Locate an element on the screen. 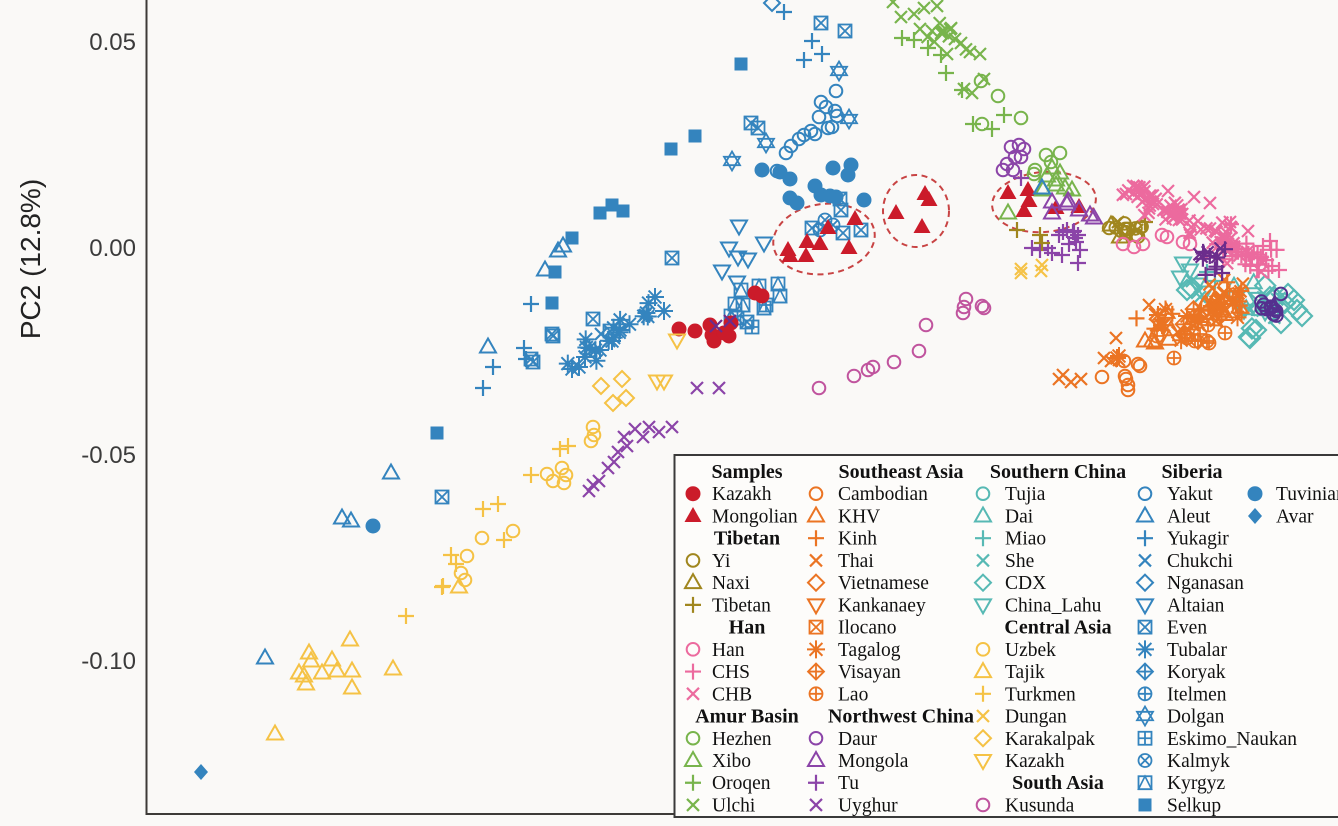 Image resolution: width=1338 pixels, height=826 pixels. svg-text: Dai is located at coordinates (1019, 516).